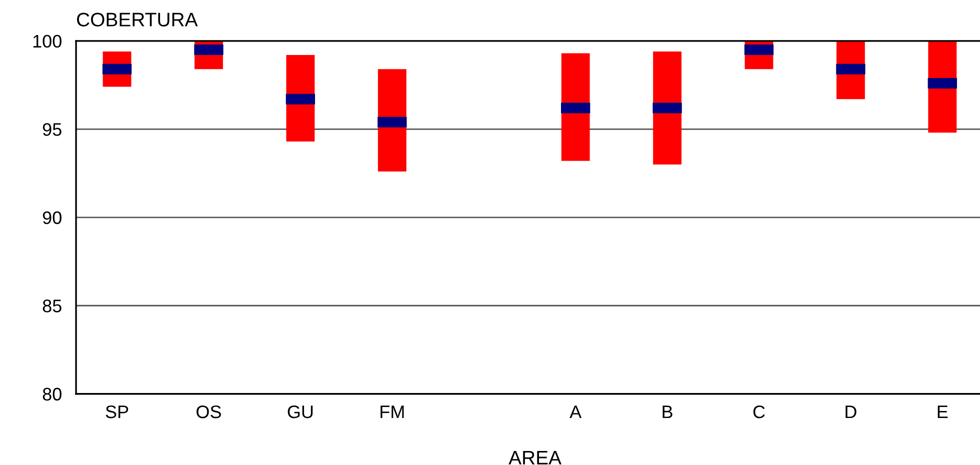  Describe the element at coordinates (851, 412) in the screenshot. I see `x-tick-label: D` at that location.